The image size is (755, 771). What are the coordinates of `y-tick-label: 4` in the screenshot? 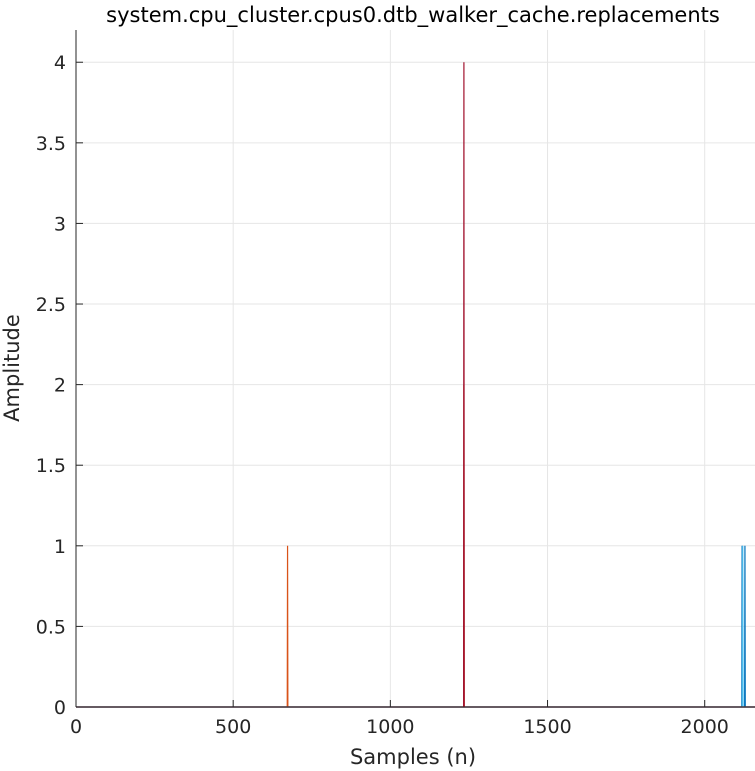 It's located at (60, 63).